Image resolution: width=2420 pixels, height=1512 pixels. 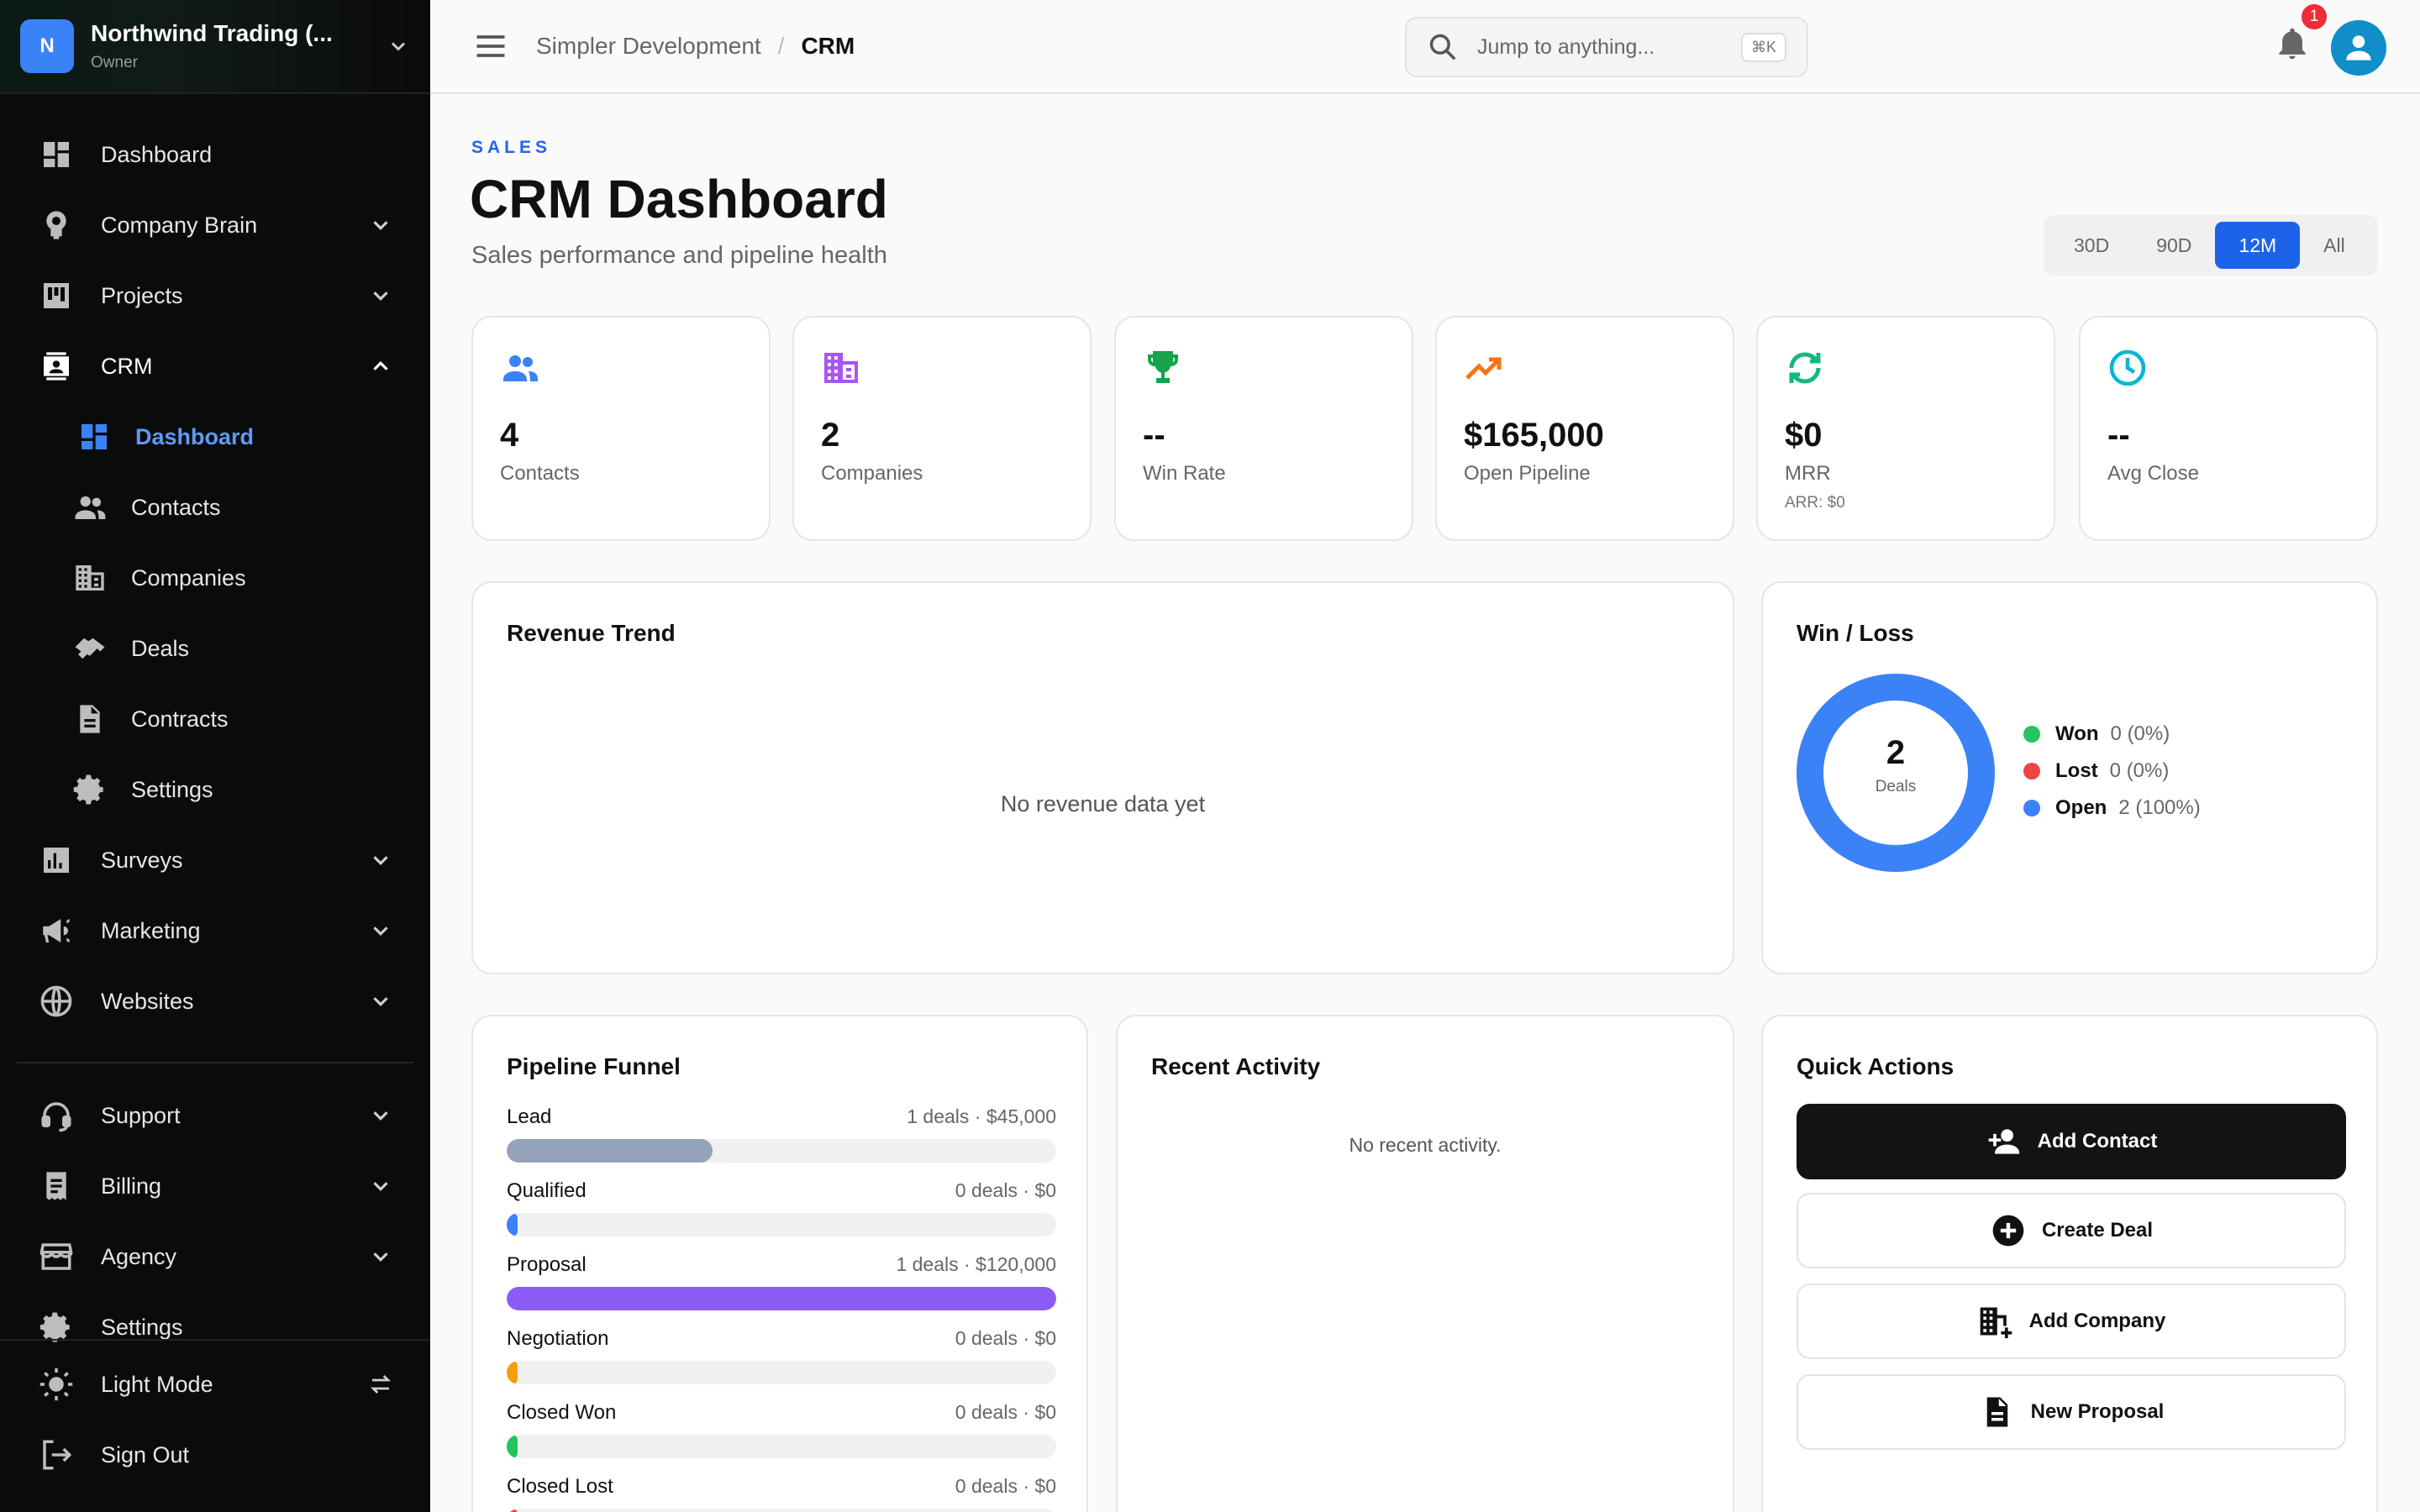 I want to click on stage-name: Lead, so click(x=529, y=1116).